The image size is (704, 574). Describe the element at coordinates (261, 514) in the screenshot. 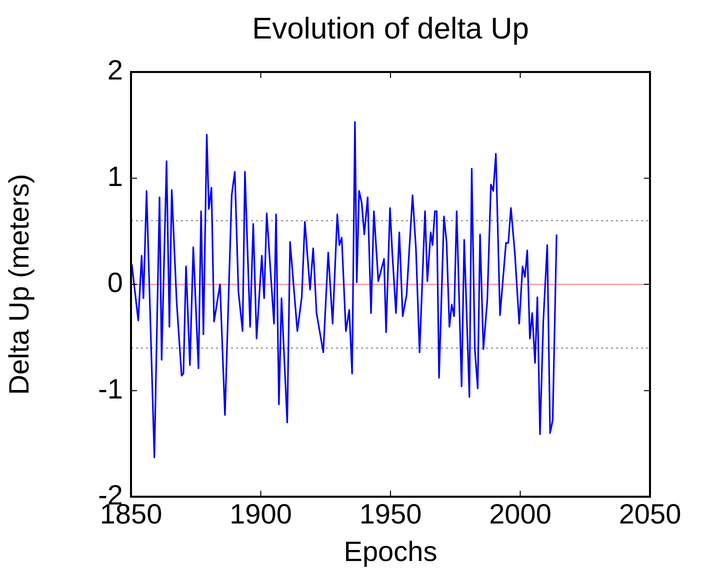

I see `x-tick-label: 1900` at that location.